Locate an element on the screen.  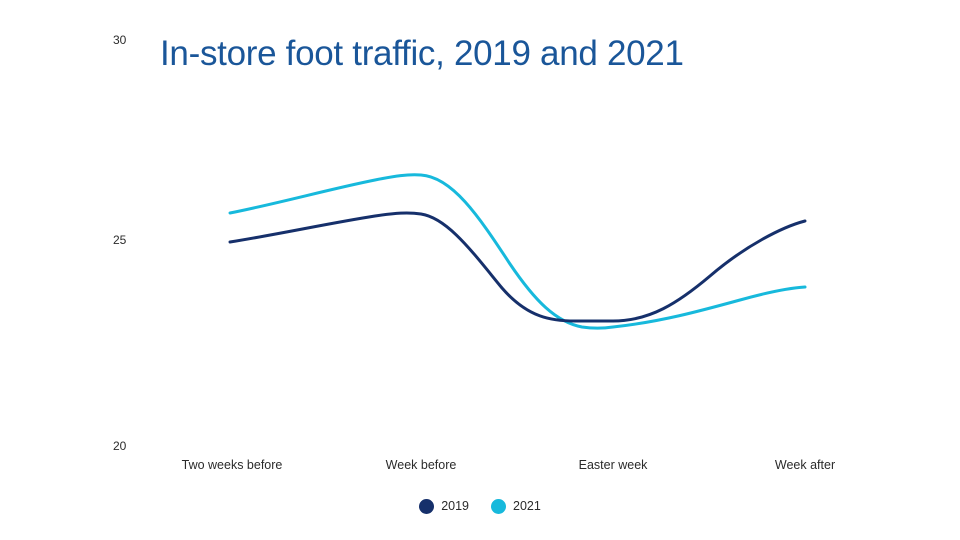
series-line-2019 is located at coordinates (517, 267).